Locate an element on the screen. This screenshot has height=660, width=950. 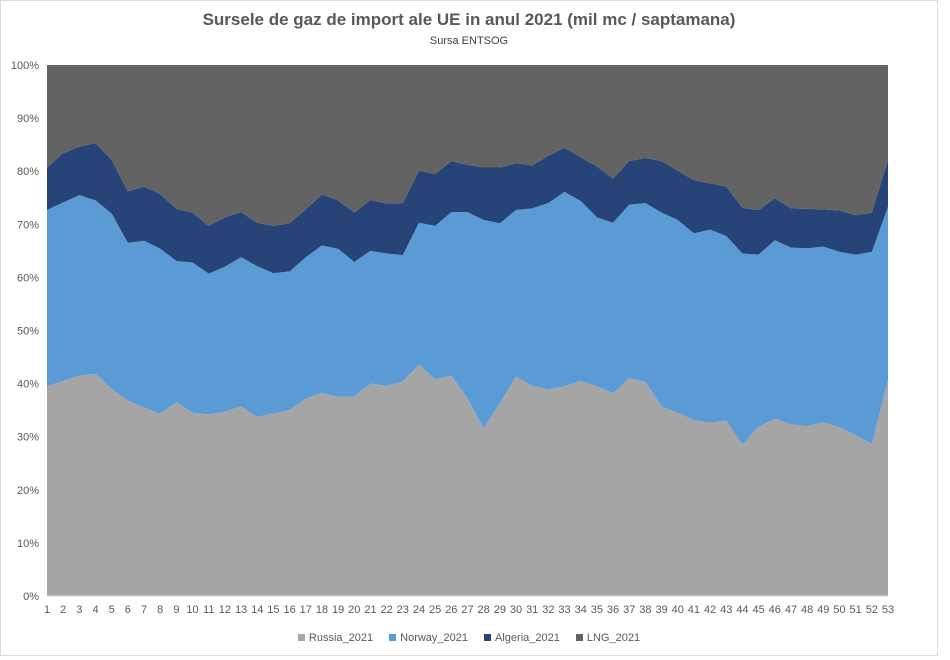
x-tick-label: 41 is located at coordinates (694, 610).